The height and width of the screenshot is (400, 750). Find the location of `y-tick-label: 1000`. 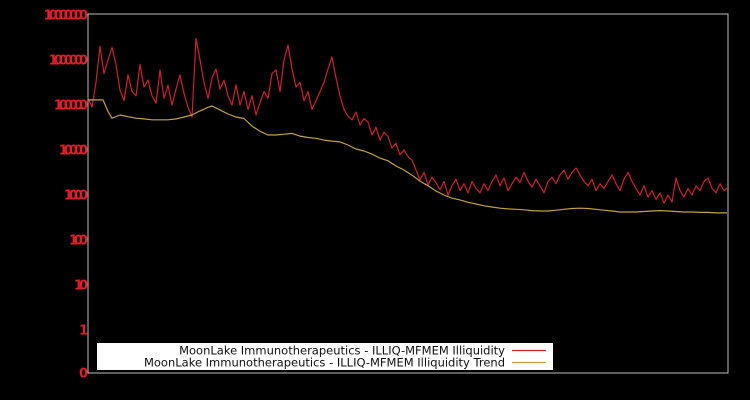

y-tick-label: 1000 is located at coordinates (76, 196).